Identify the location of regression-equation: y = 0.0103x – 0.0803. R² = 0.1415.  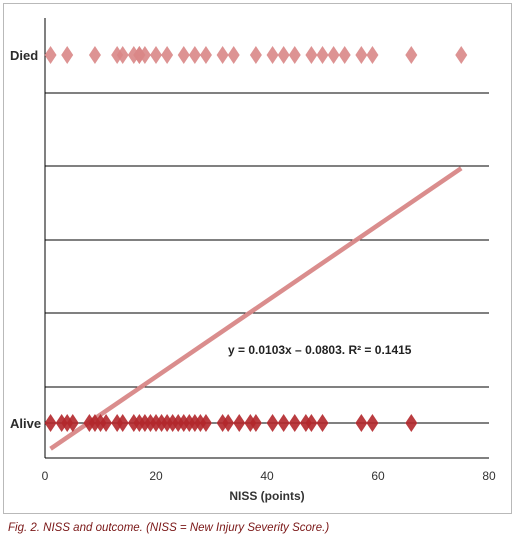
(320, 350).